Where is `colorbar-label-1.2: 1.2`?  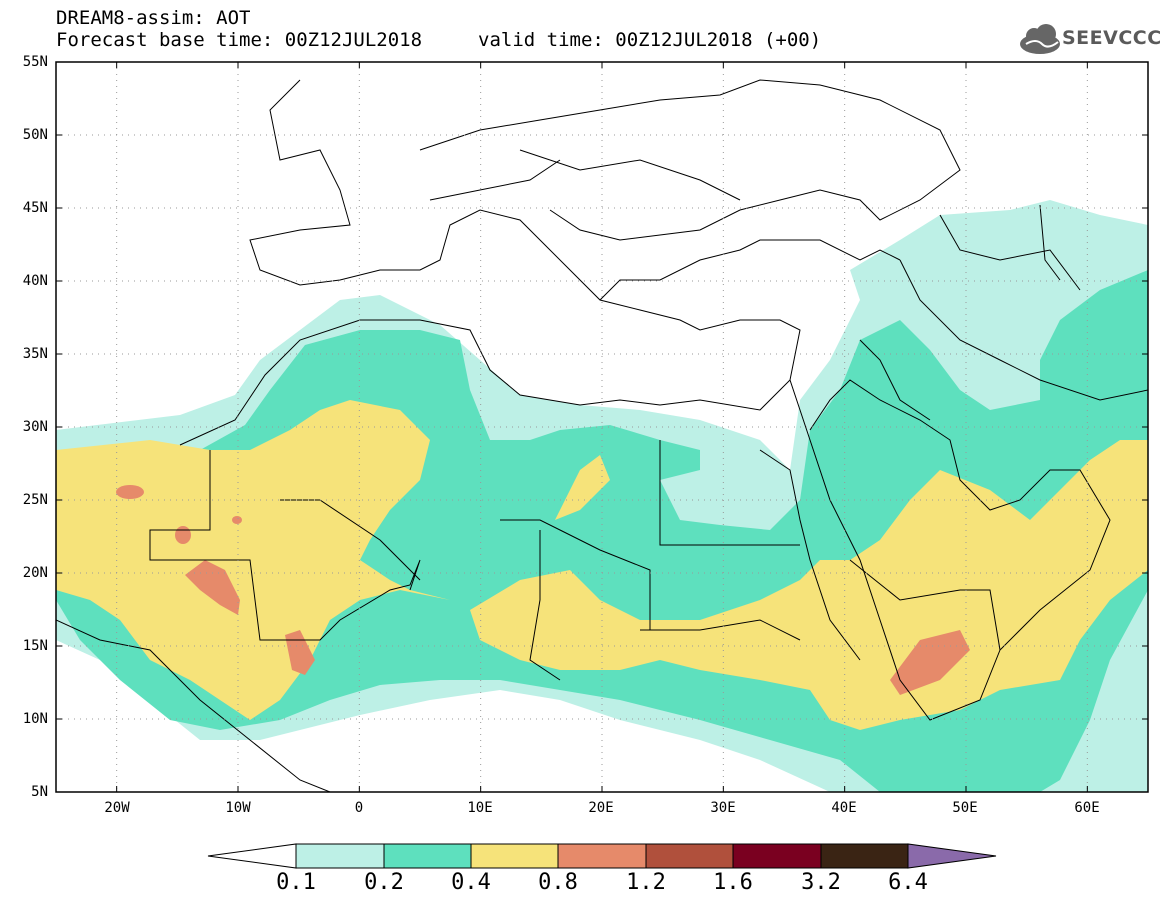
colorbar-label-1.2: 1.2 is located at coordinates (646, 882).